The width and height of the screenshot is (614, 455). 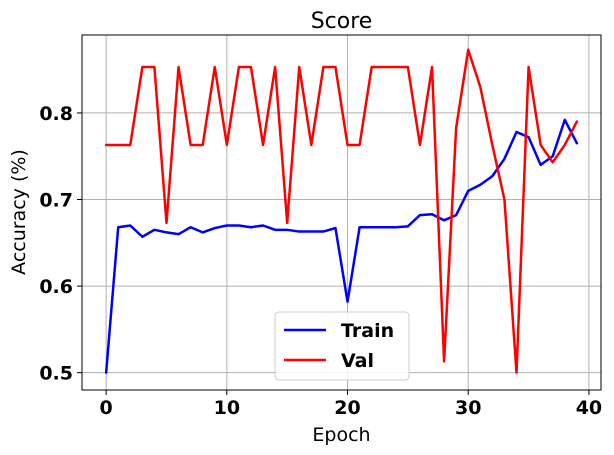 What do you see at coordinates (367, 331) in the screenshot?
I see `legend-label-train: Train` at bounding box center [367, 331].